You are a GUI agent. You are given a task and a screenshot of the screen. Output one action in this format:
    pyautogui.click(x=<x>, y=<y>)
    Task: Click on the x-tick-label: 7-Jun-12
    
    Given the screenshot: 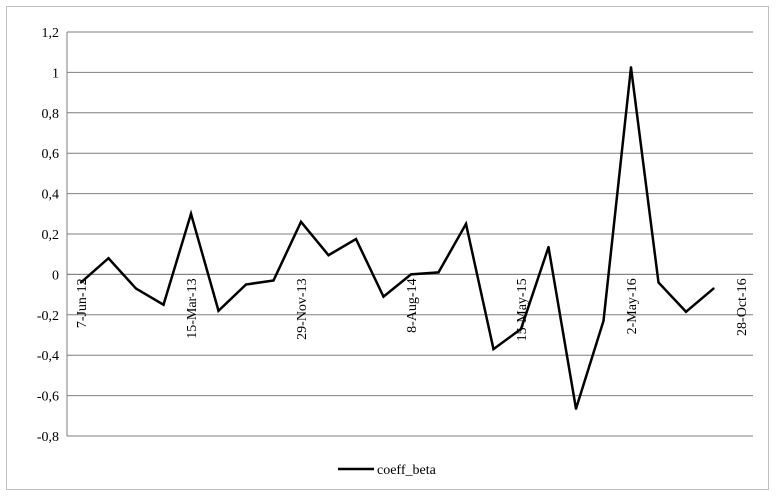 What is the action you would take?
    pyautogui.click(x=82, y=303)
    